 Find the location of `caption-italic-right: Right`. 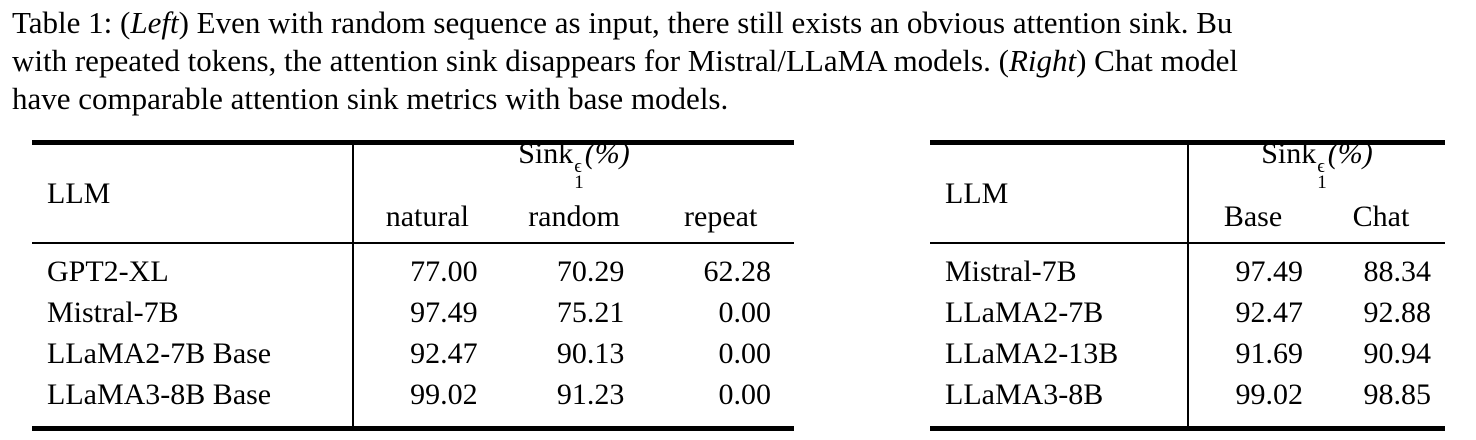

caption-italic-right: Right is located at coordinates (1042, 60).